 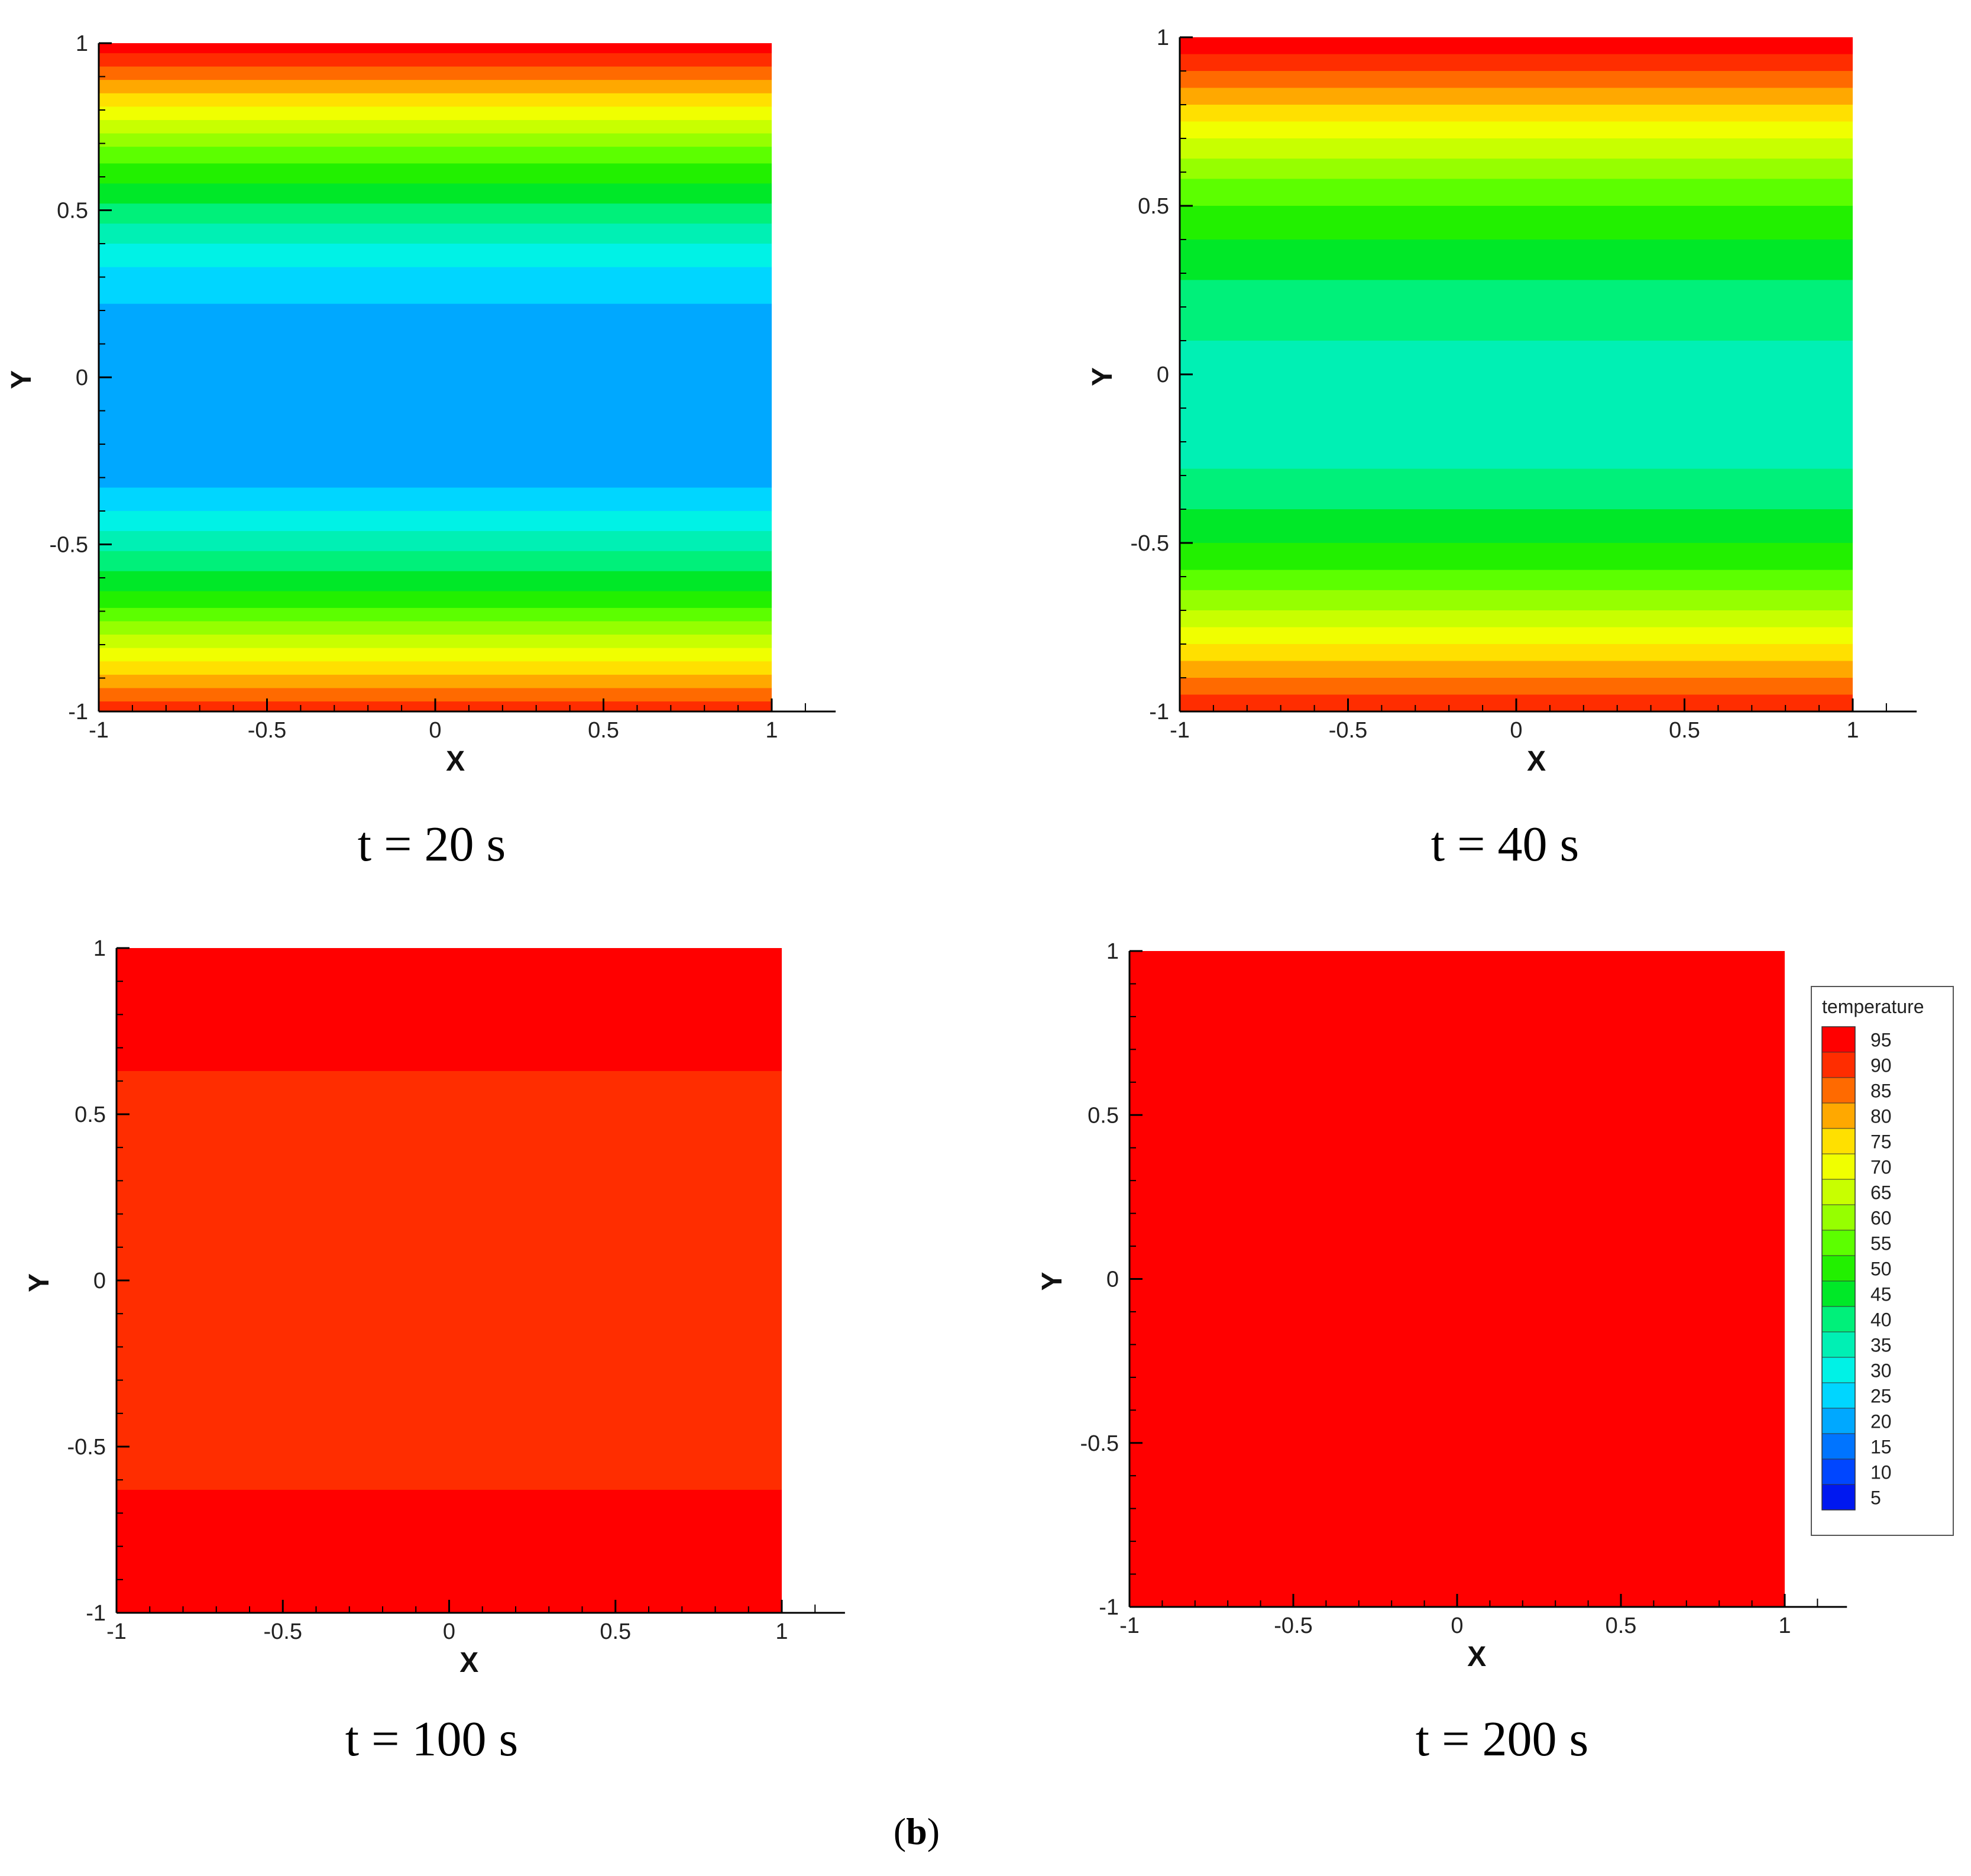 What do you see at coordinates (1881, 1448) in the screenshot?
I see `colorbar-level-label: 15` at bounding box center [1881, 1448].